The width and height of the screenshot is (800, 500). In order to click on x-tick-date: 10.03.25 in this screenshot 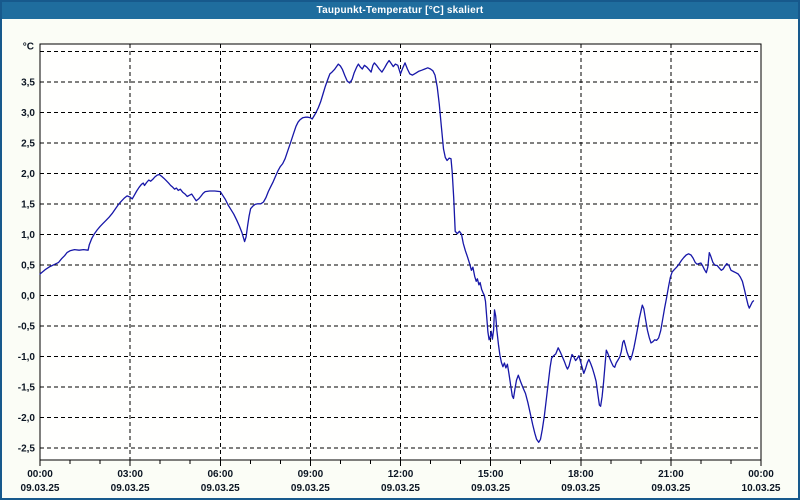, I will do `click(761, 488)`.